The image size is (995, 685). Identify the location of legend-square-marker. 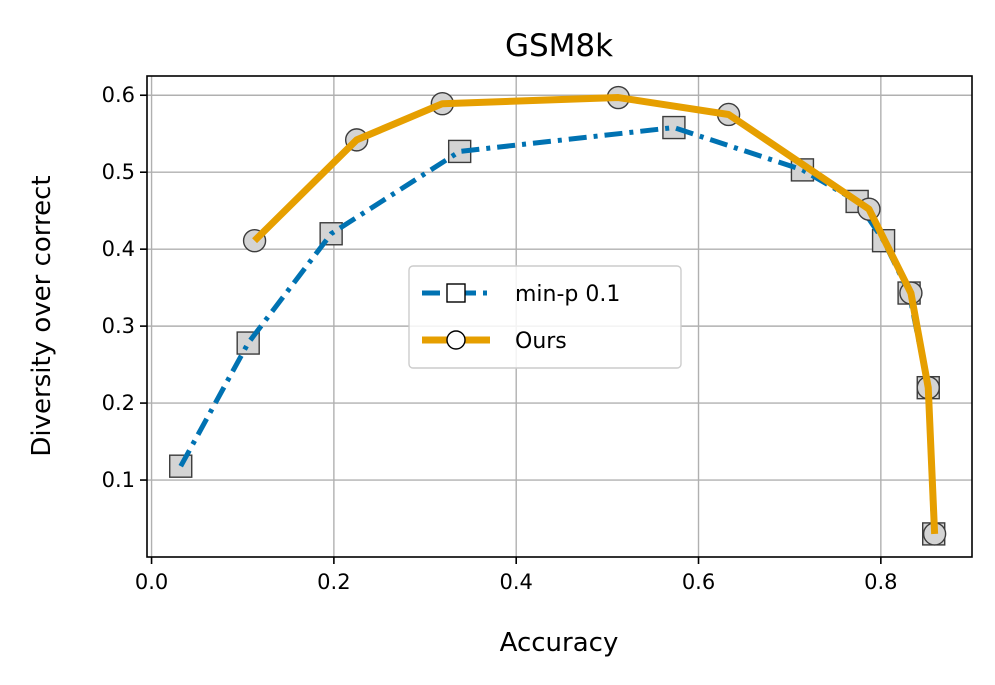
(456, 293).